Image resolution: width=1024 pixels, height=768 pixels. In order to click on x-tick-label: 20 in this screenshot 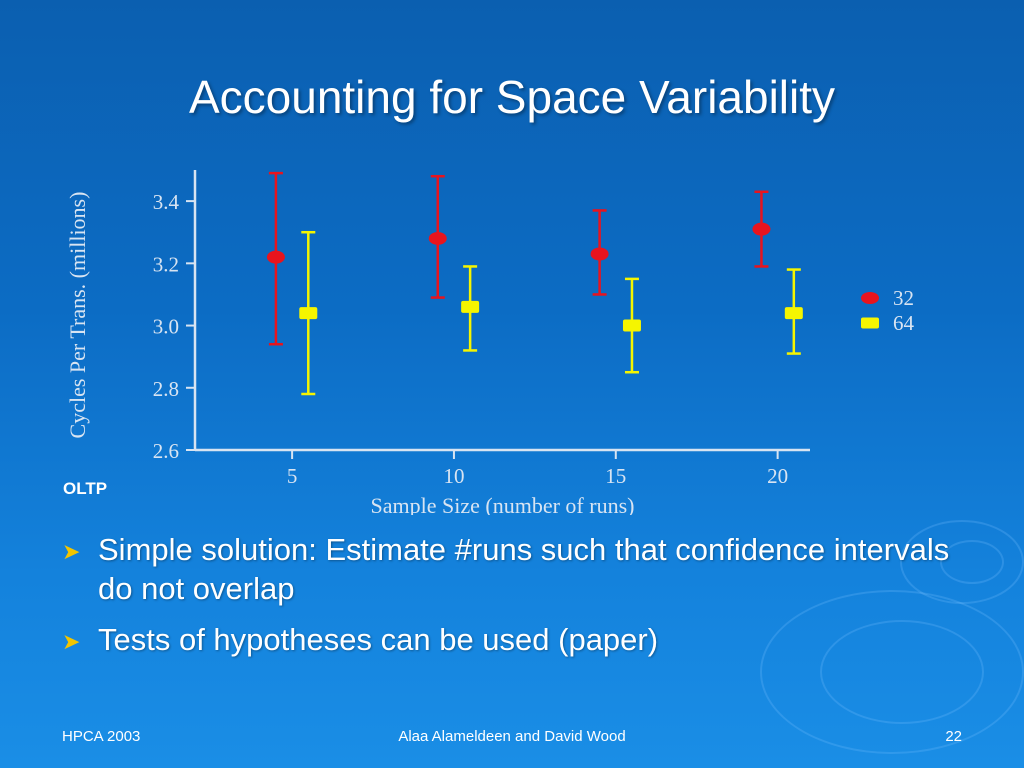, I will do `click(777, 476)`.